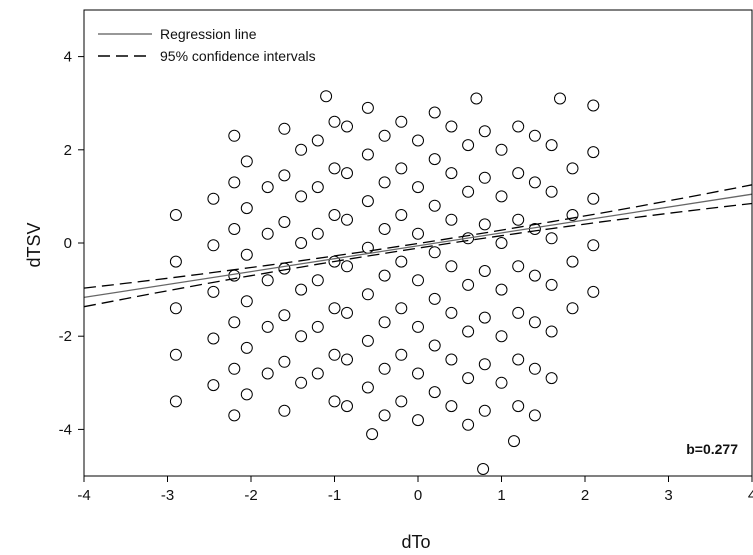  Describe the element at coordinates (418, 495) in the screenshot. I see `x-tick-label: 0` at that location.